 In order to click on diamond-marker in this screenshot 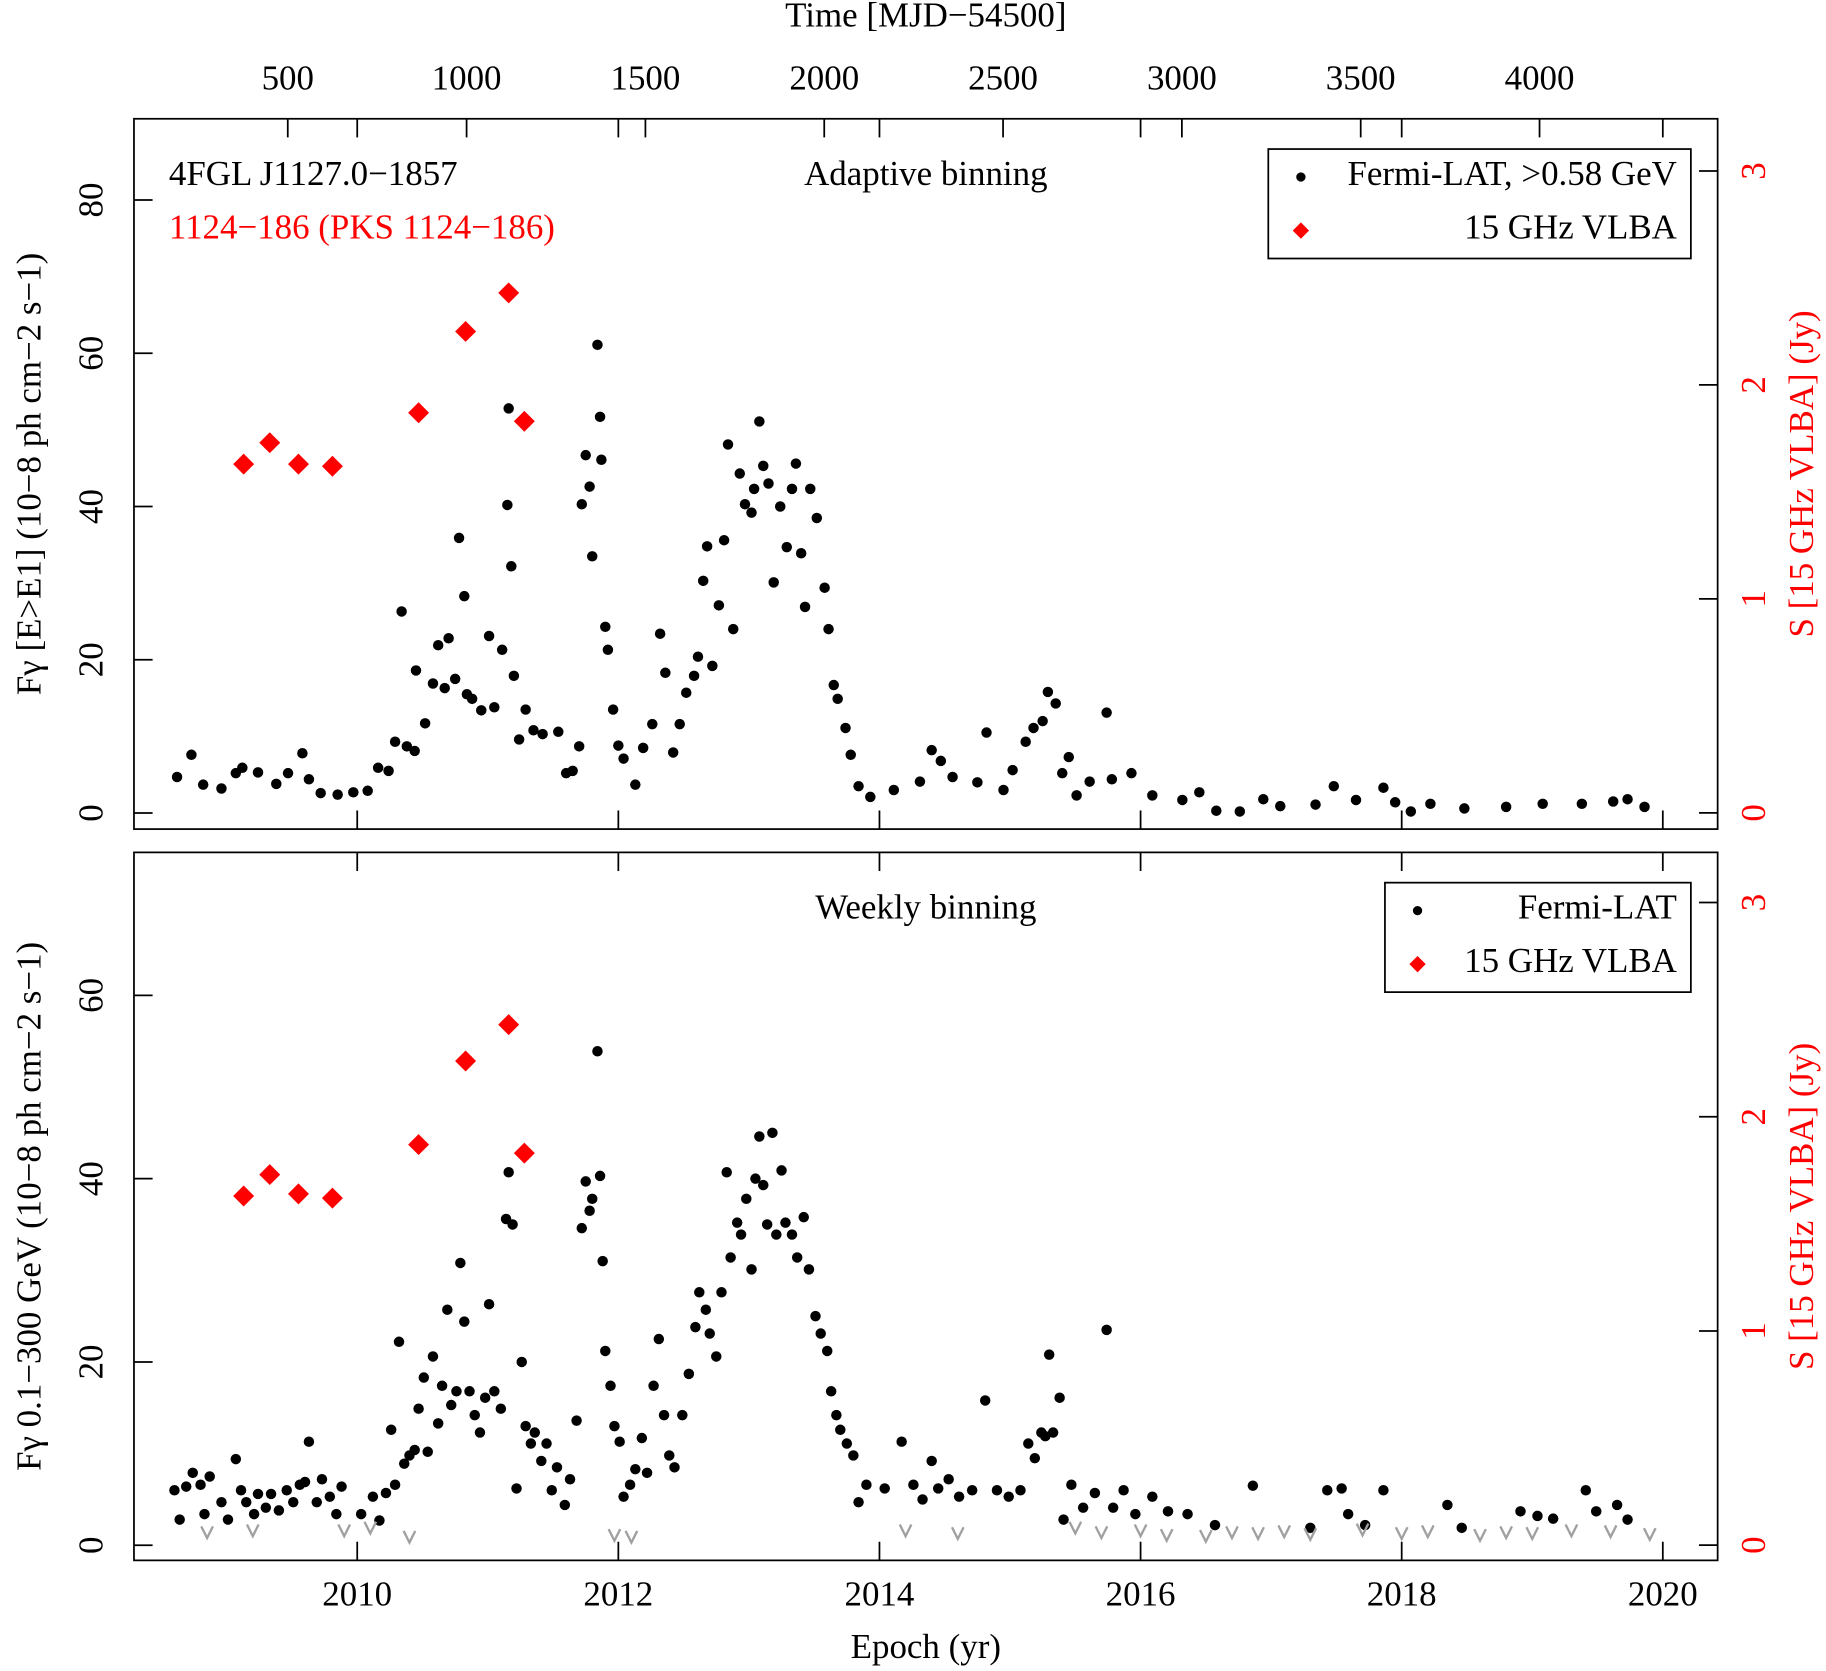, I will do `click(524, 1153)`.